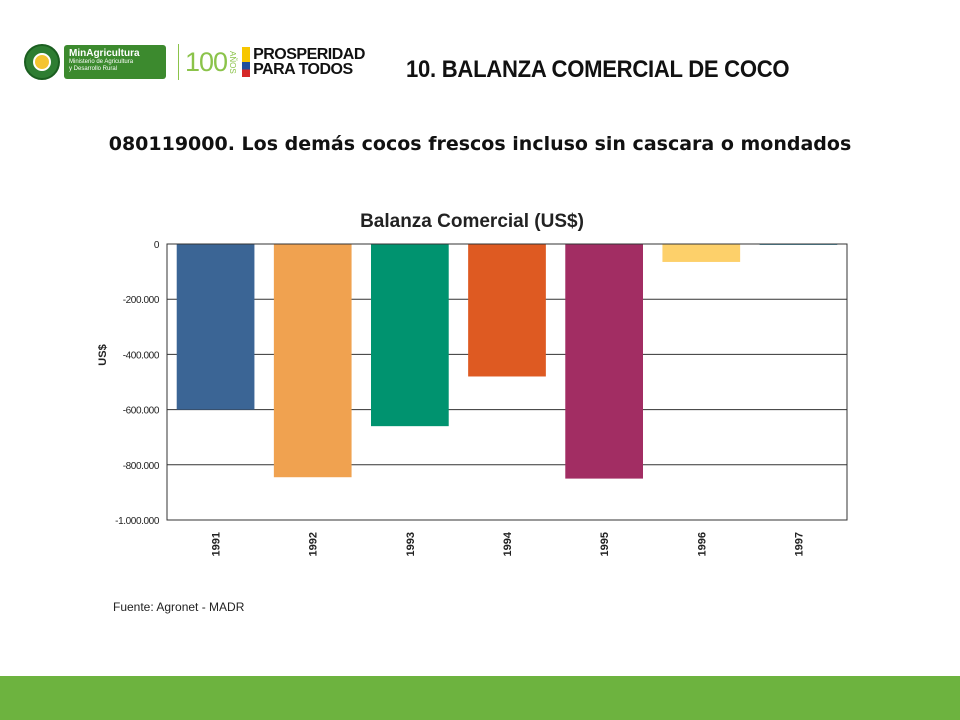  I want to click on y-tick-label: -800.000, so click(141, 466).